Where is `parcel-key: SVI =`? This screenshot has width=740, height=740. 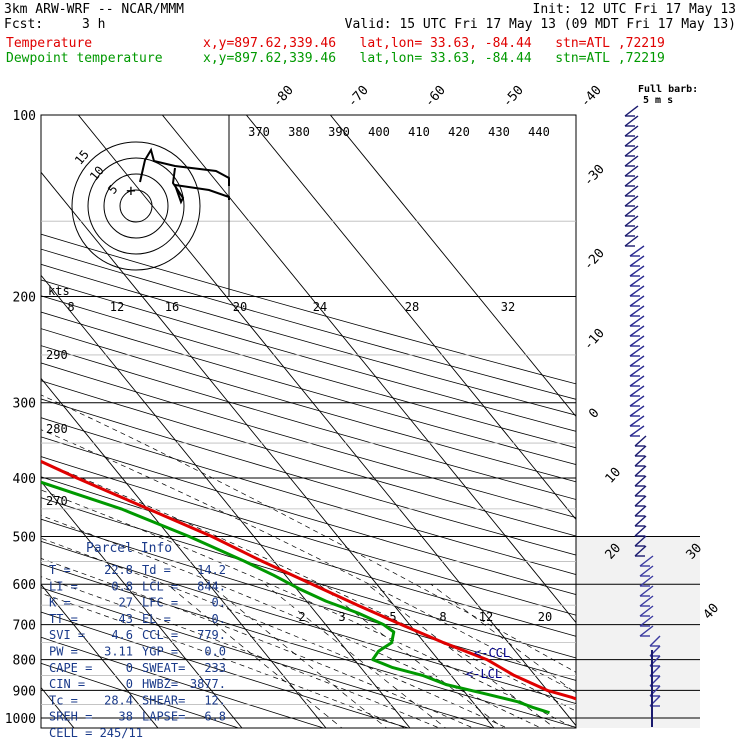
parcel-key: SVI = is located at coordinates (67, 635).